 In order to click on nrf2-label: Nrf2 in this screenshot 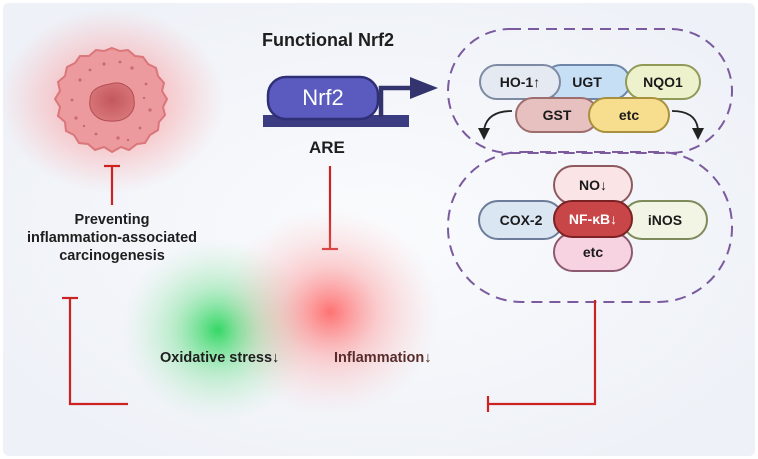, I will do `click(323, 98)`.